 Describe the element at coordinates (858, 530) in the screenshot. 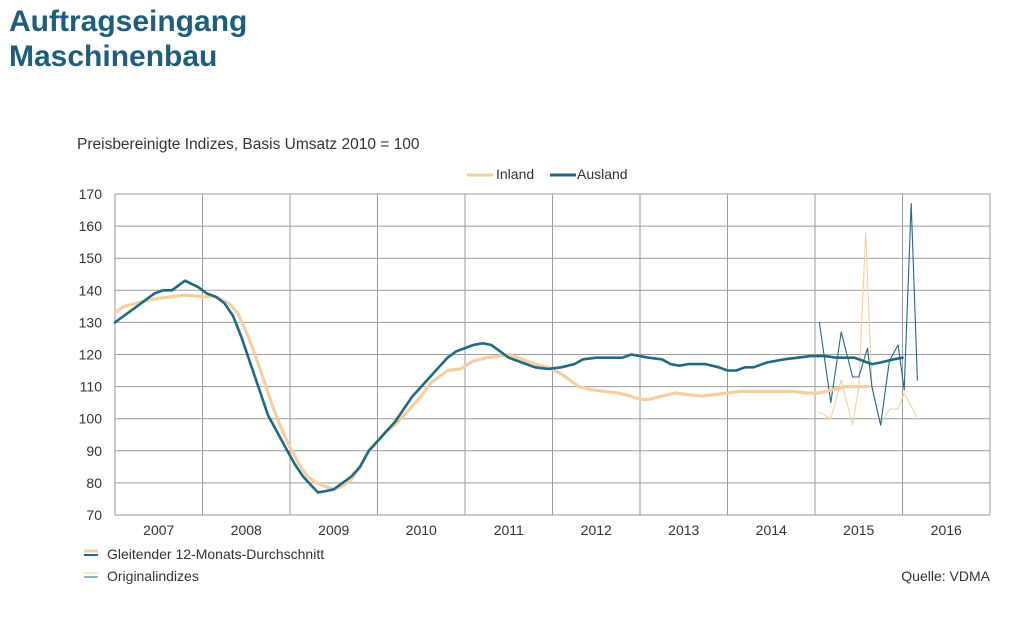

I see `x-tick-label-2015: 2015` at that location.